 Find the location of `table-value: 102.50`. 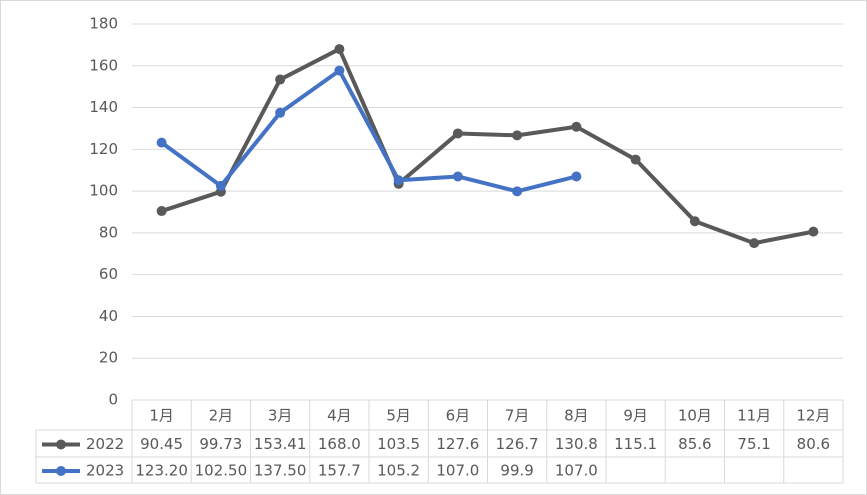

table-value: 102.50 is located at coordinates (221, 471).